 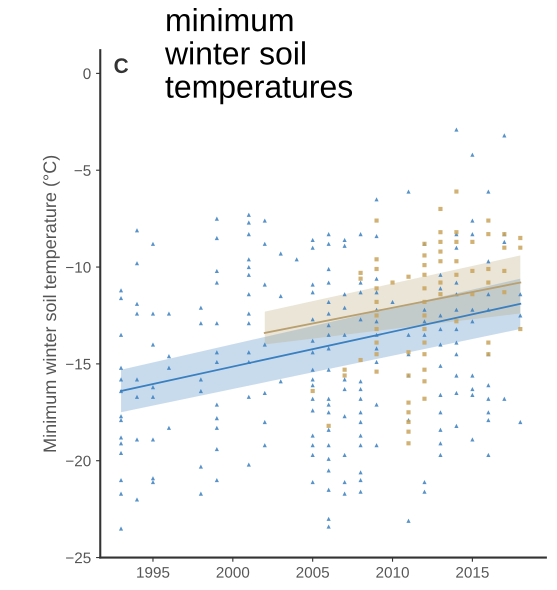 What do you see at coordinates (392, 572) in the screenshot?
I see `x-tick-label: 2010` at bounding box center [392, 572].